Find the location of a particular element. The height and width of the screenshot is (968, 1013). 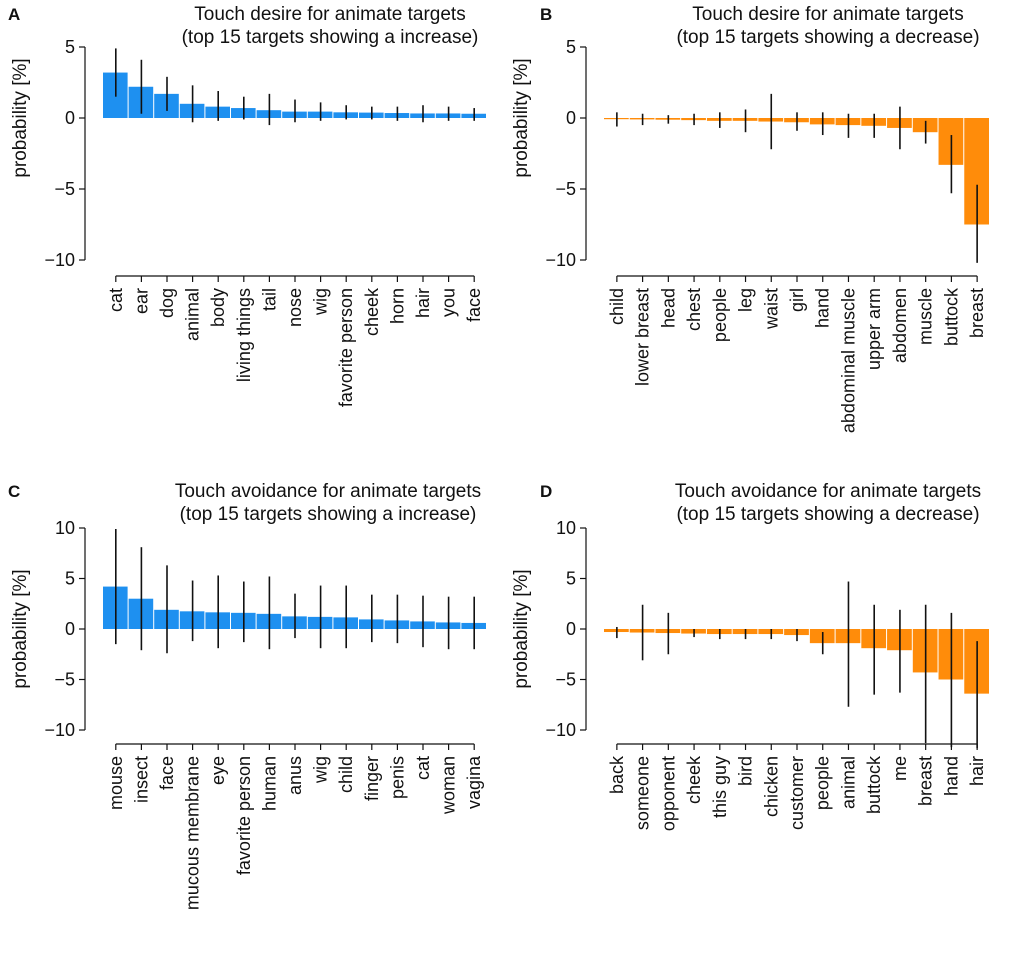

x-tick-label: me is located at coordinates (900, 768).